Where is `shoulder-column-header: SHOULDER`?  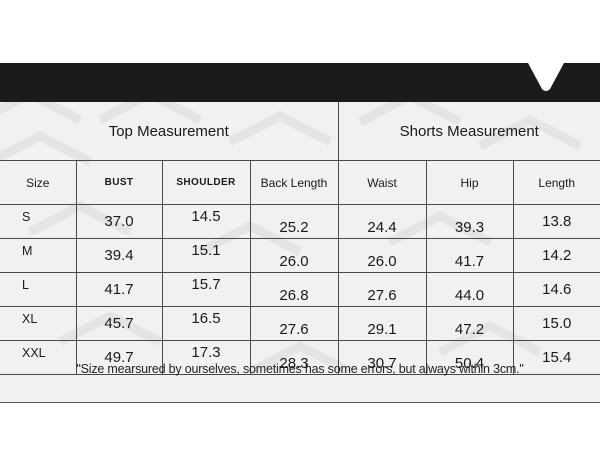
shoulder-column-header: SHOULDER is located at coordinates (206, 182).